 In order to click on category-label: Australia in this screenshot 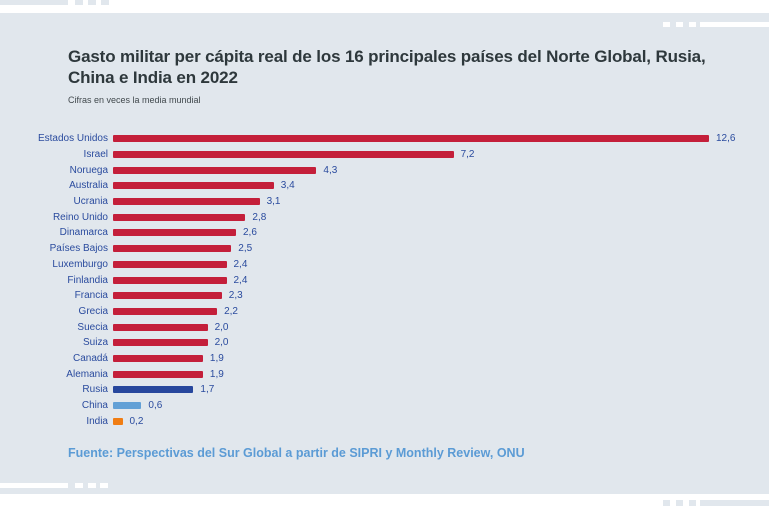, I will do `click(88, 186)`.